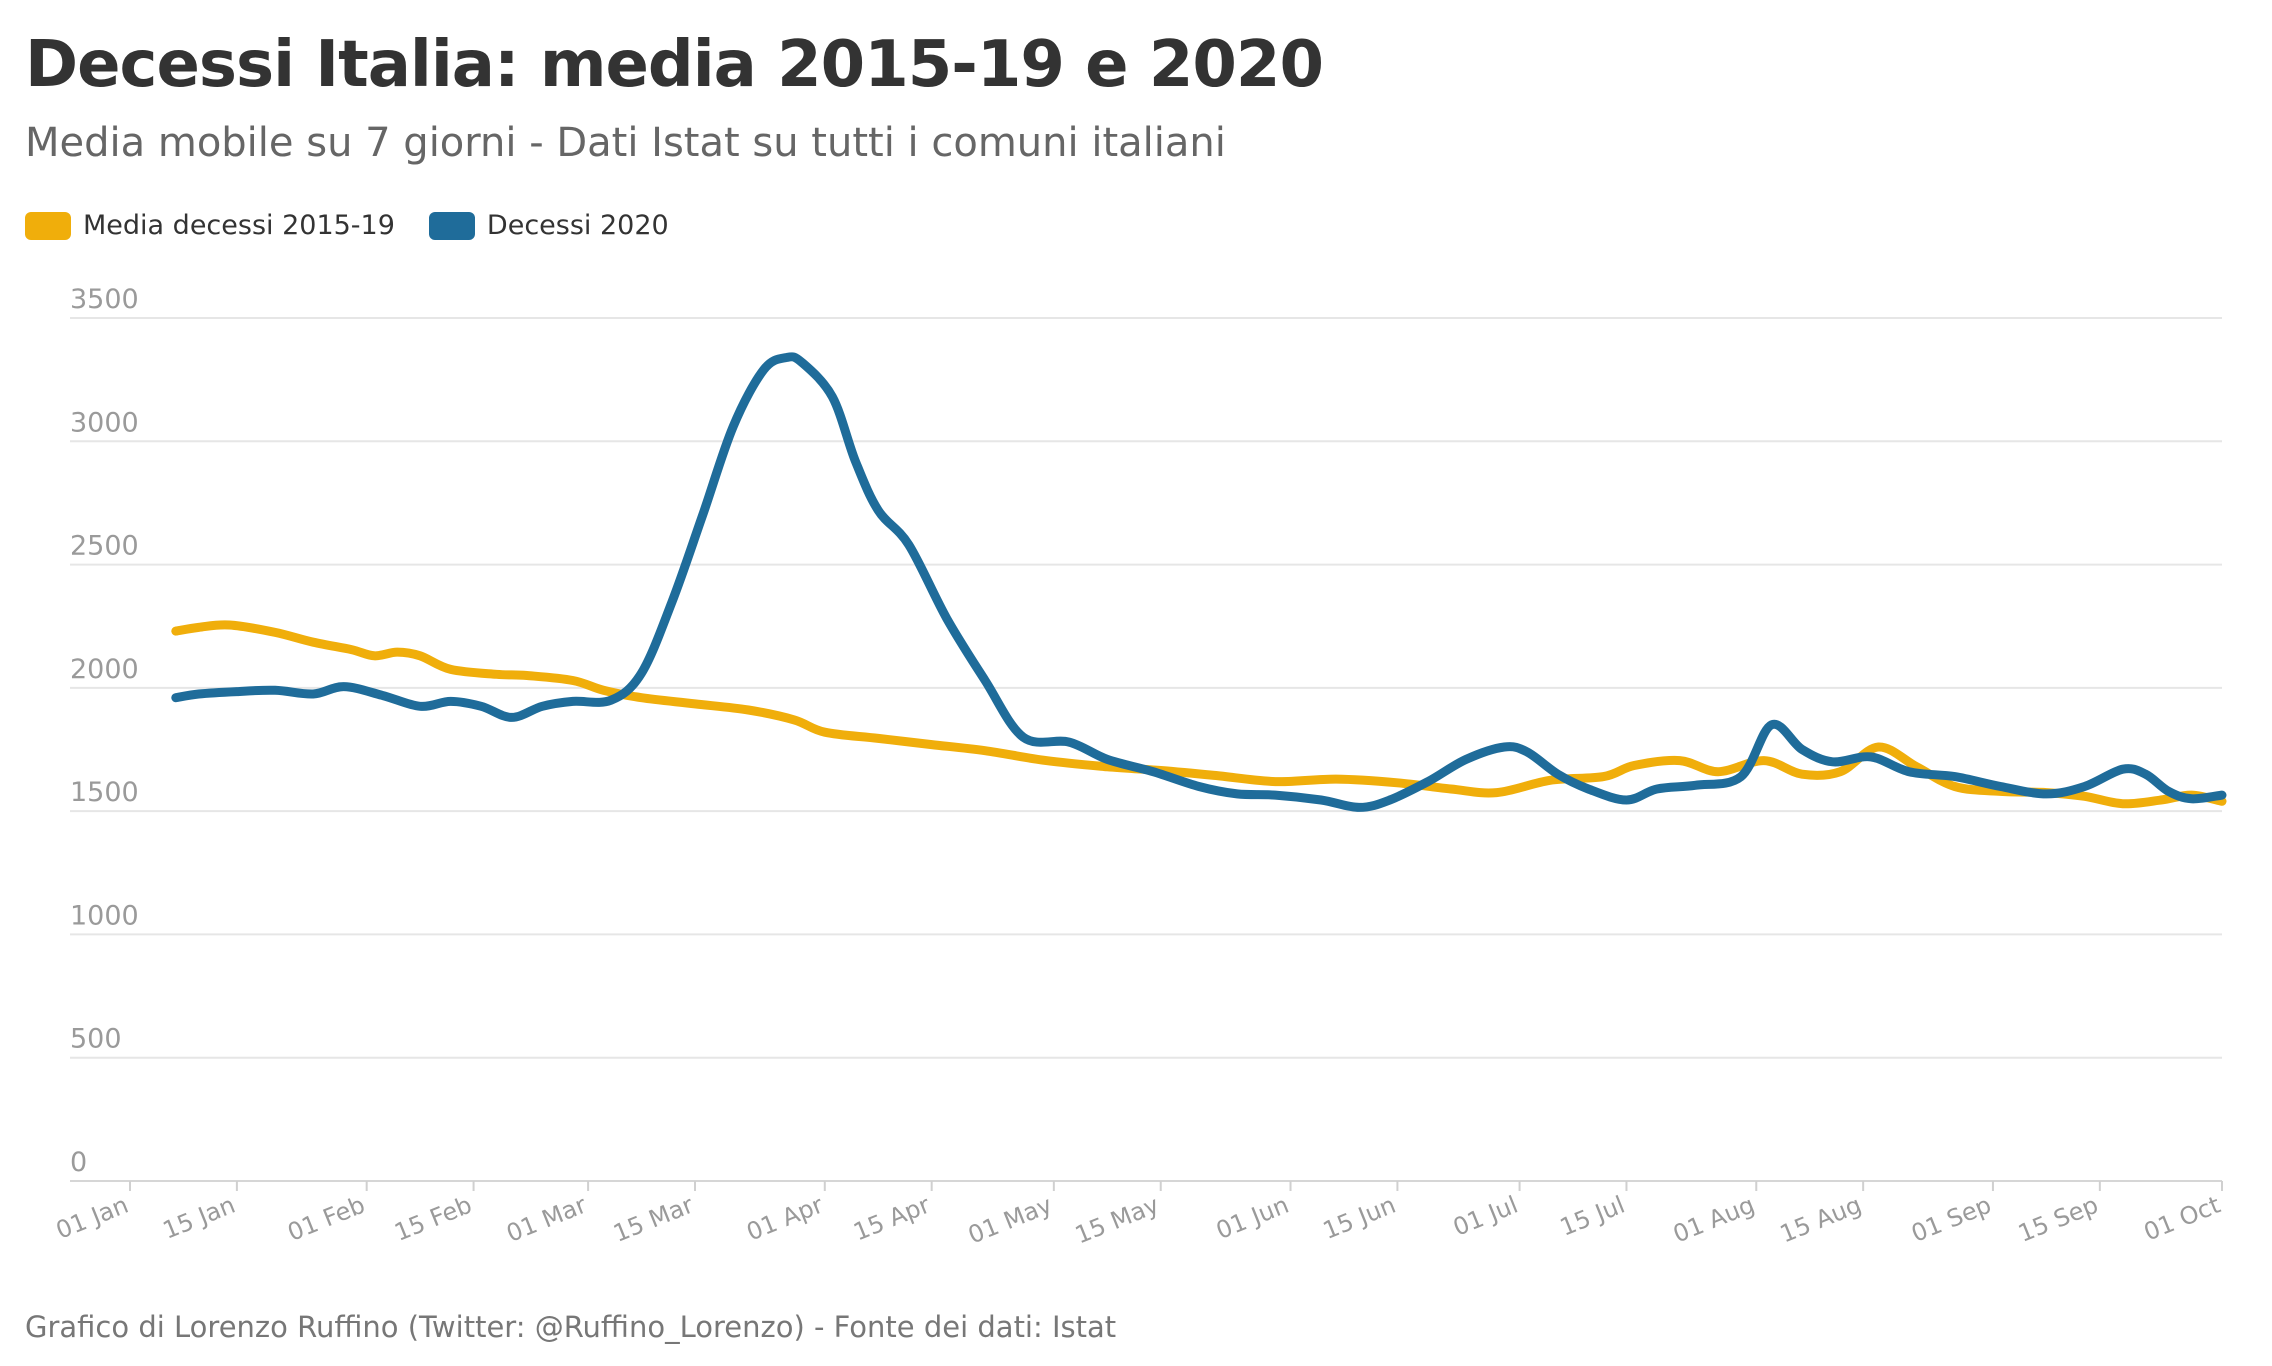  I want to click on legend-label-2020: Decessi 2020, so click(577, 225).